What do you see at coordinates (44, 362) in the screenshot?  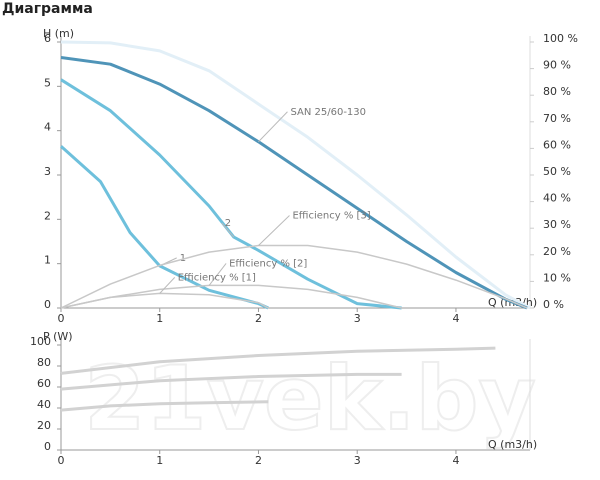 I see `y-tick-label: 80` at bounding box center [44, 362].